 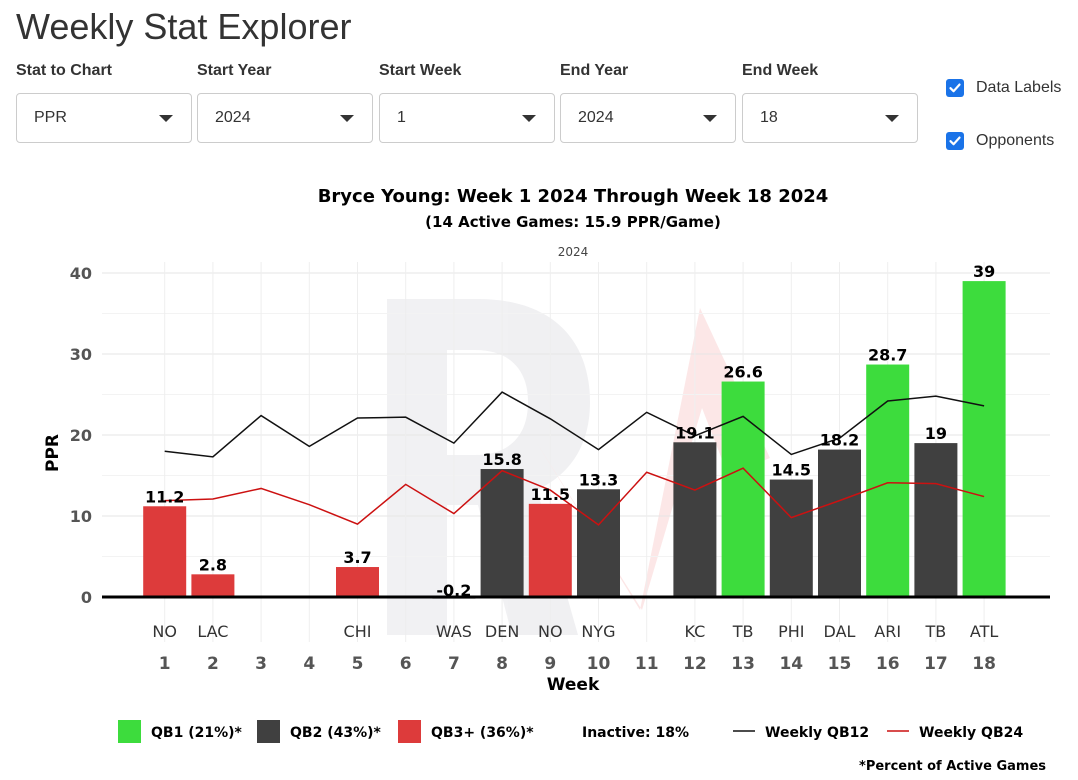 What do you see at coordinates (453, 590) in the screenshot?
I see `data-label: -0.2` at bounding box center [453, 590].